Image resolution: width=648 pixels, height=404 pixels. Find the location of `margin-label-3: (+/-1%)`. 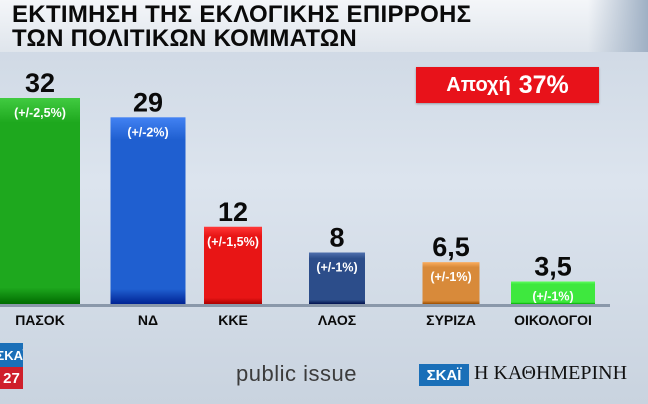

margin-label-3: (+/-1%) is located at coordinates (336, 268).